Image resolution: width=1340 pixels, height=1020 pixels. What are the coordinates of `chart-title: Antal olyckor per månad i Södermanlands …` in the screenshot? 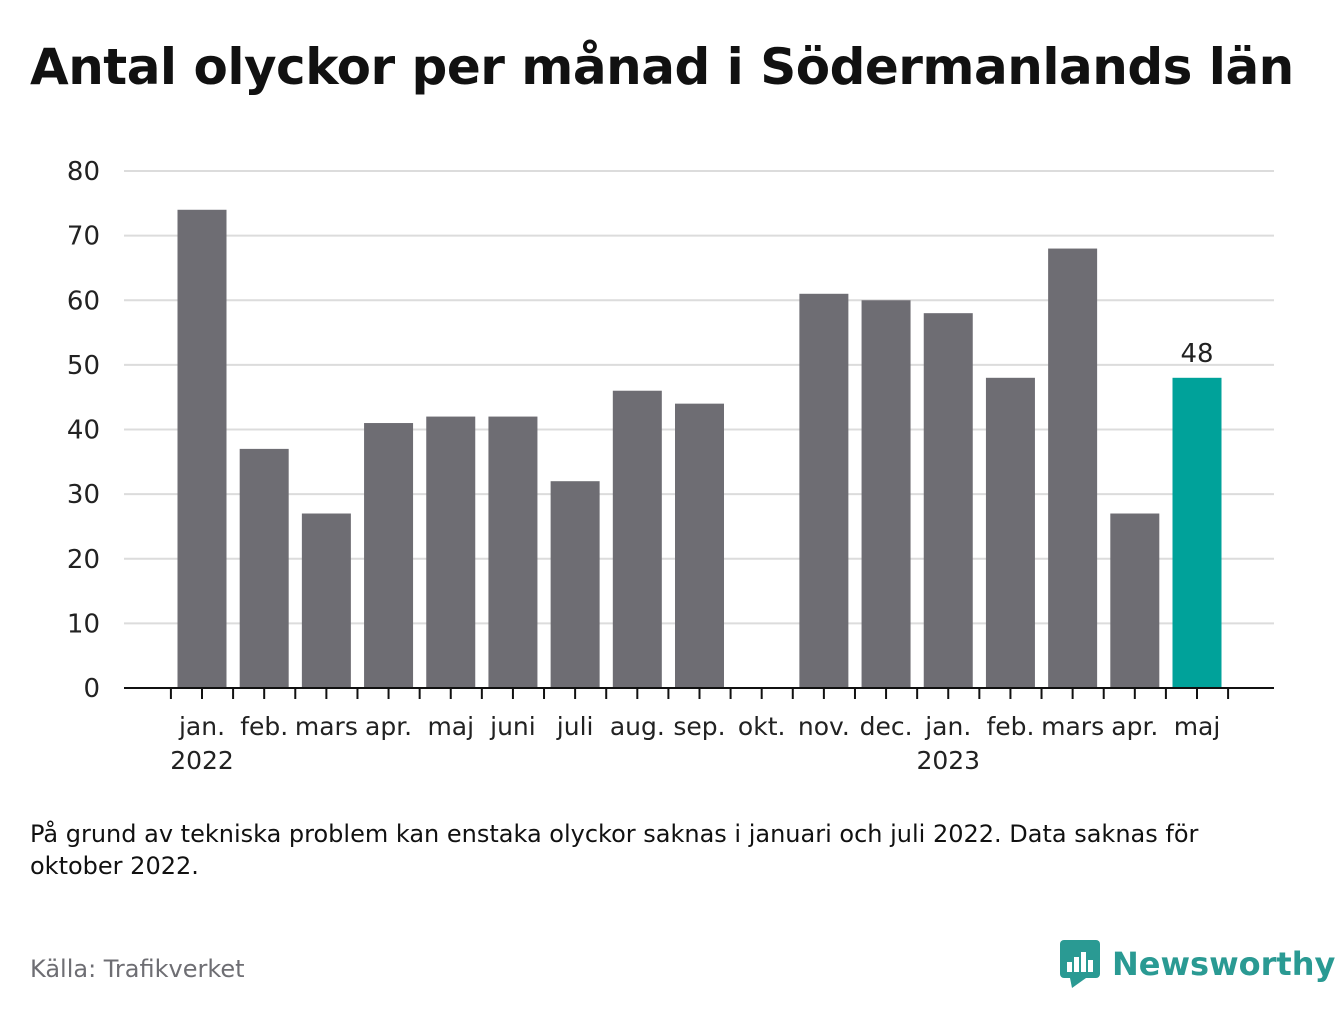 It's located at (662, 67).